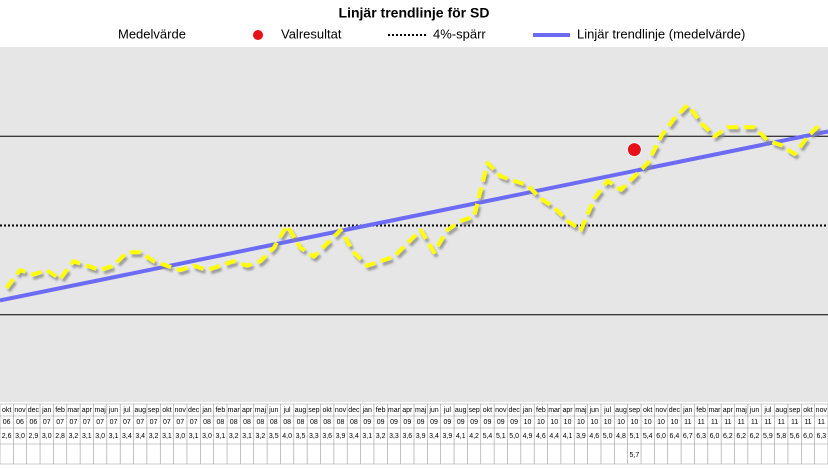  Describe the element at coordinates (287, 436) in the screenshot. I see `table-value: 4,0` at that location.